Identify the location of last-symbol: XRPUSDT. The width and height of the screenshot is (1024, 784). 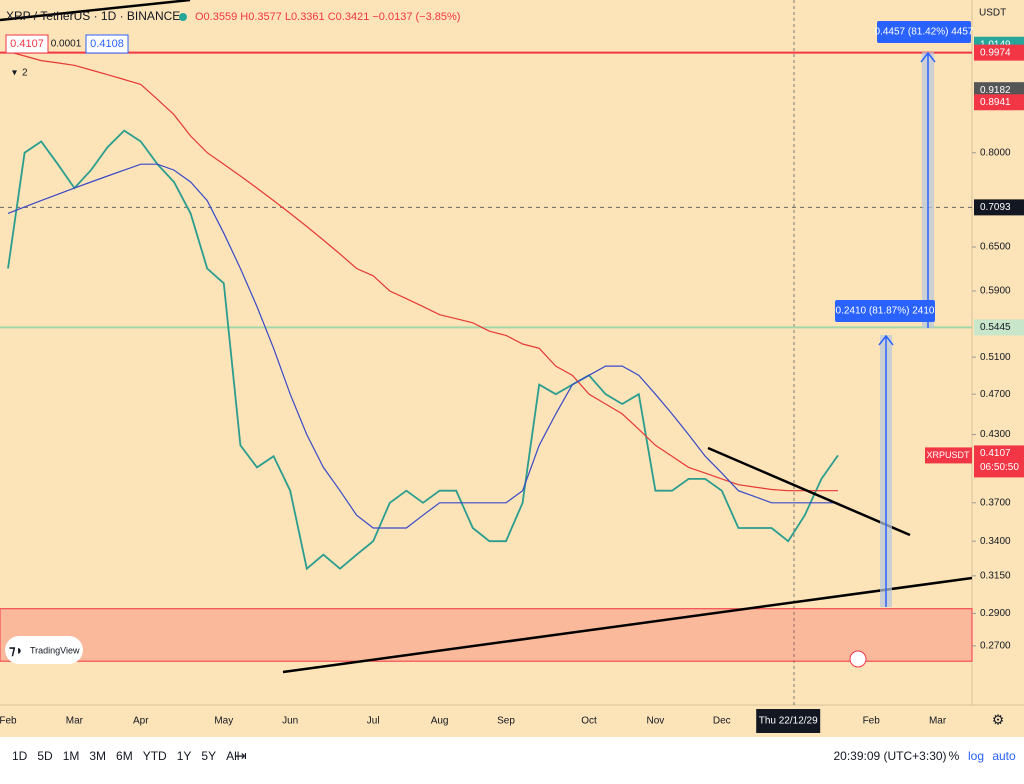
(948, 455).